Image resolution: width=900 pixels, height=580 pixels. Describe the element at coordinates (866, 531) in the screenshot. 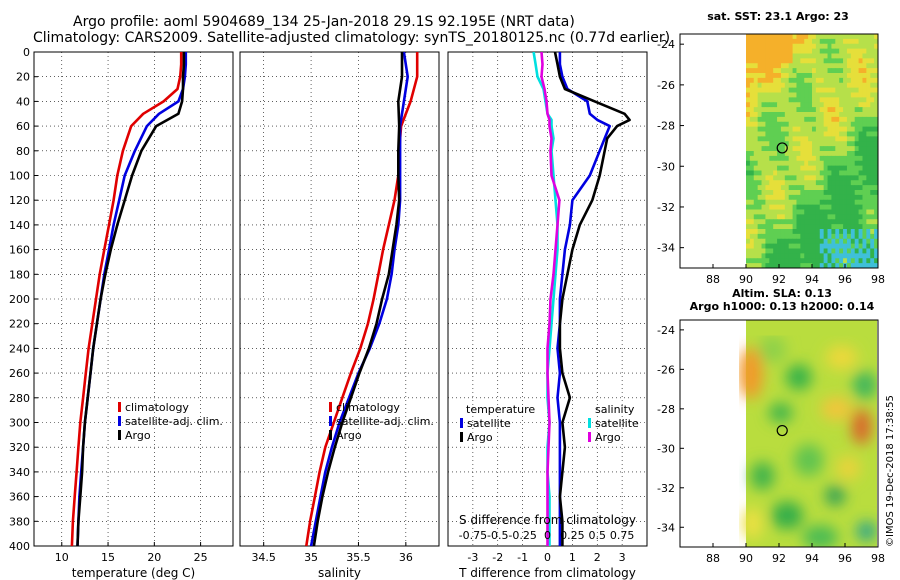

I see `sla-blob` at that location.